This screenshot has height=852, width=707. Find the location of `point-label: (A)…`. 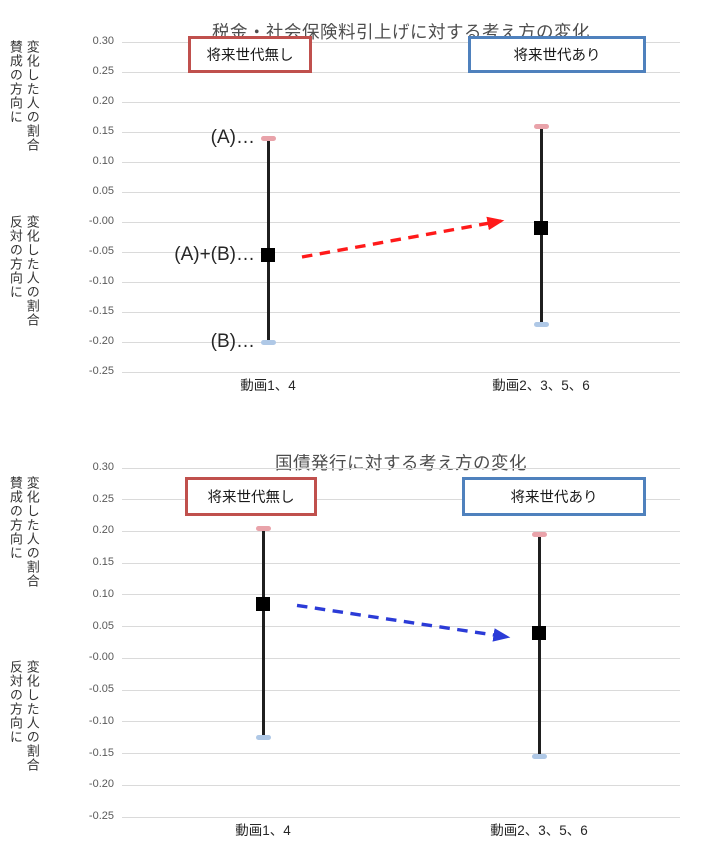

point-label: (A)… is located at coordinates (232, 137).